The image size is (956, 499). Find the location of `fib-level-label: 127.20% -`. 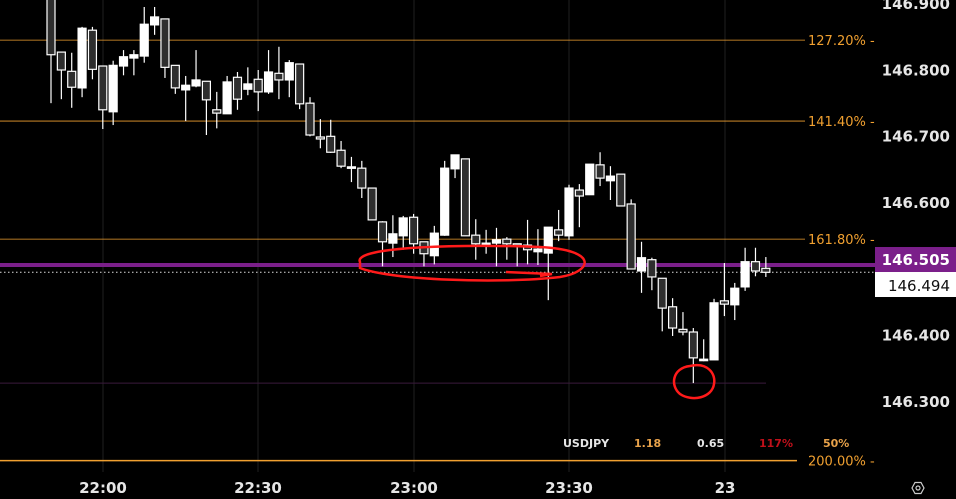

fib-level-label: 127.20% - is located at coordinates (841, 41).